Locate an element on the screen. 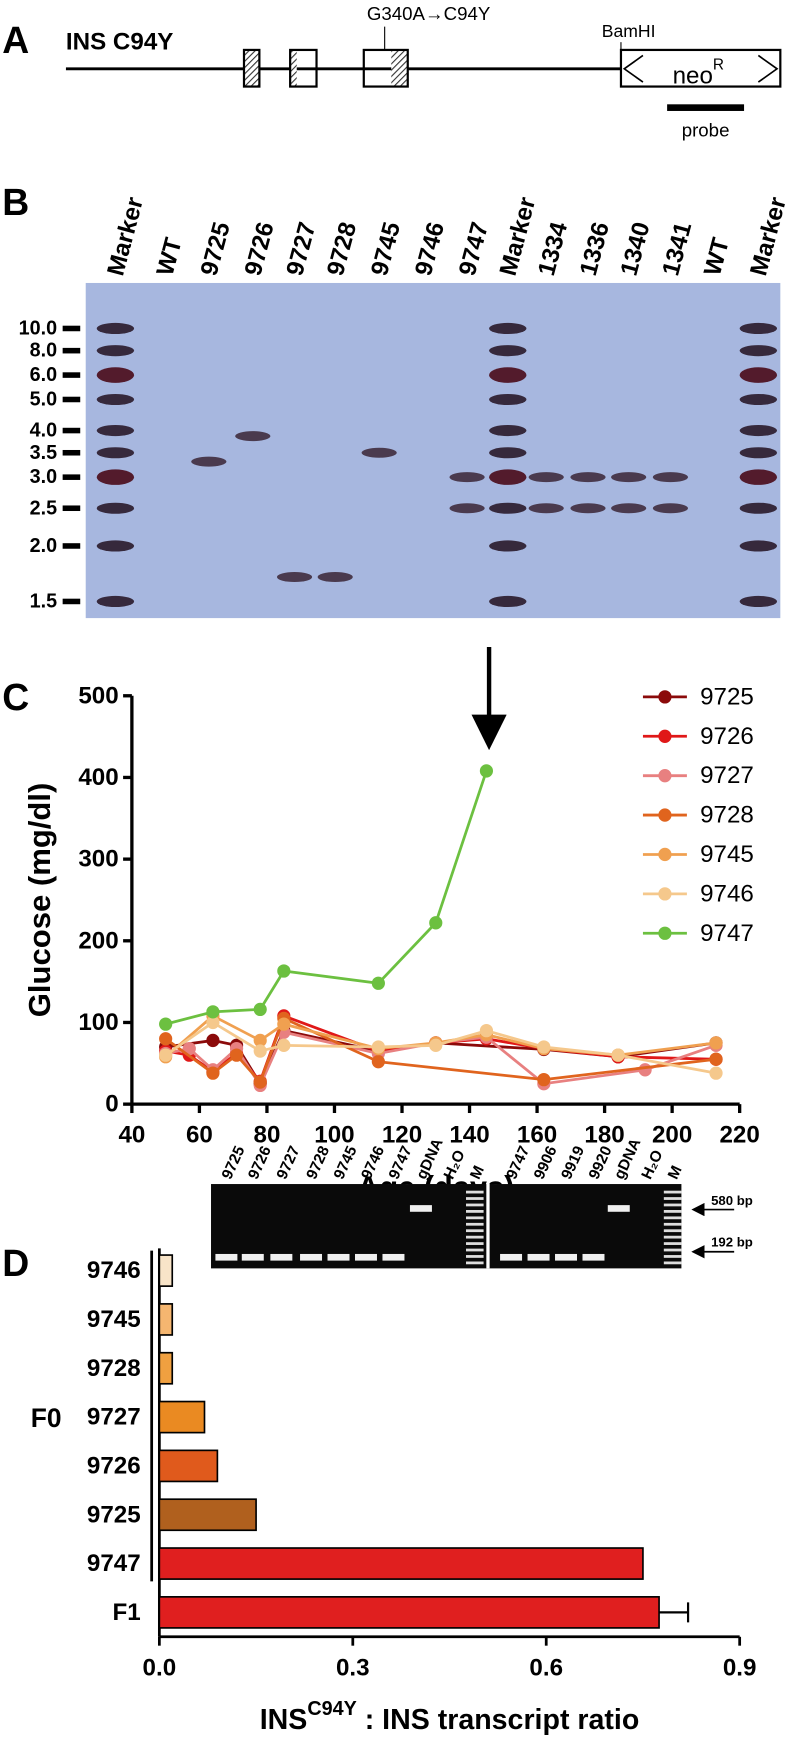 Image resolution: width=810 pixels, height=1740 pixels. series-line is located at coordinates (326, 898).